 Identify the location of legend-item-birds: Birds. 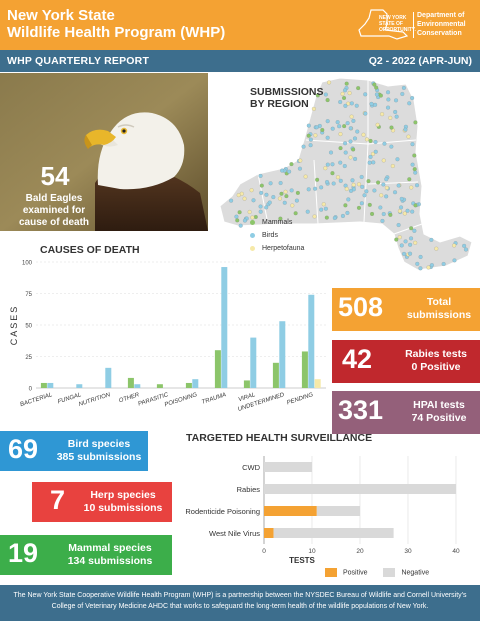
(264, 235).